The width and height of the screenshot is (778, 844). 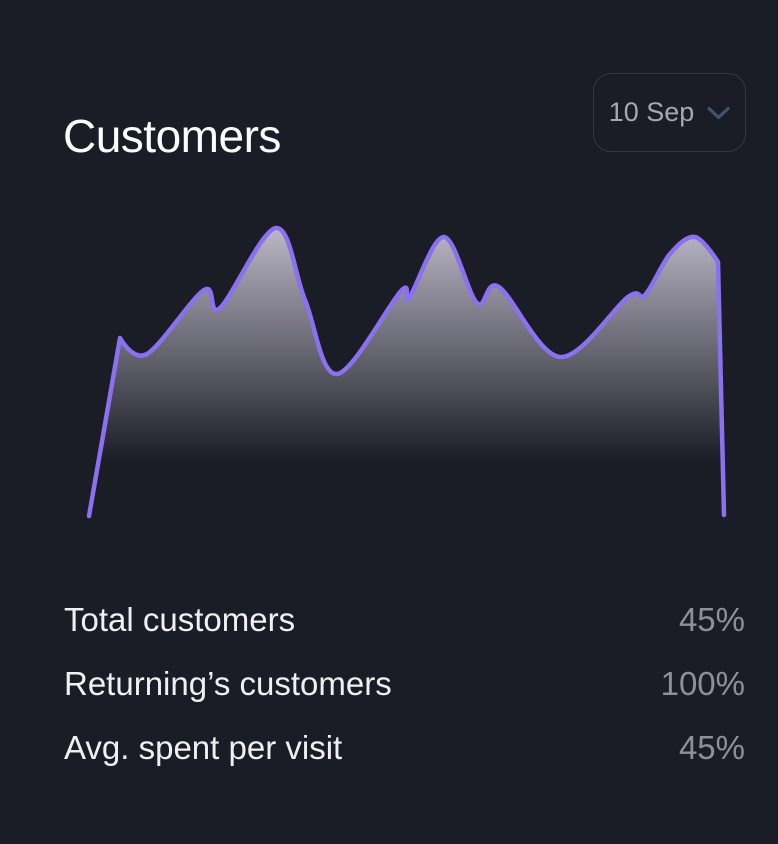 I want to click on chevron-down-icon, so click(x=718, y=112).